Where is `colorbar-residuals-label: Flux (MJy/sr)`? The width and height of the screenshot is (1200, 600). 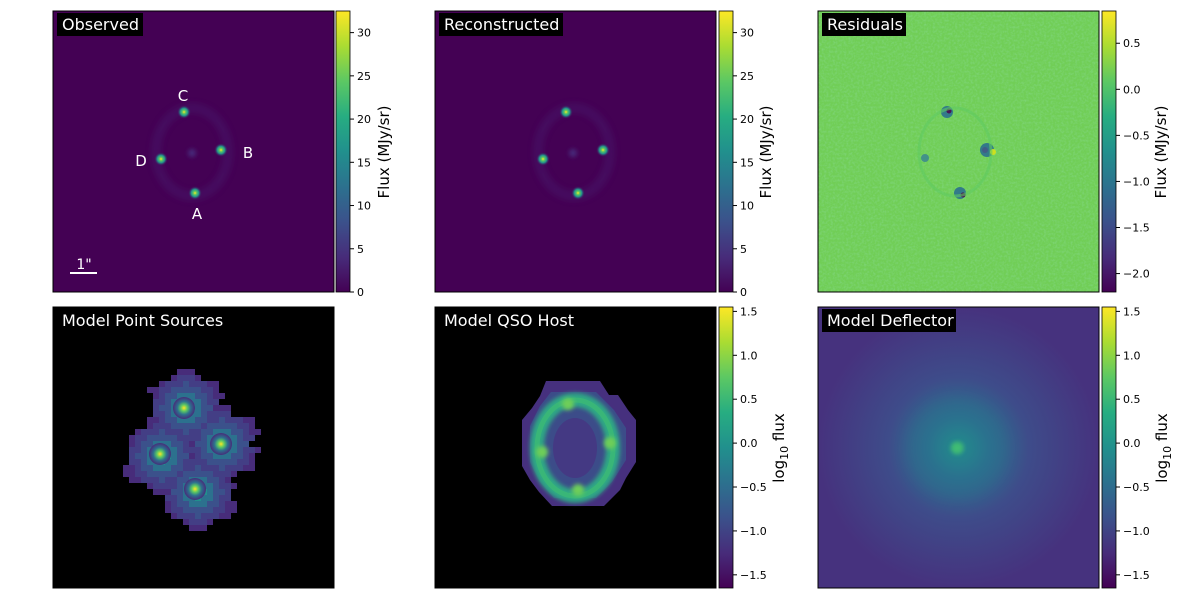
colorbar-residuals-label: Flux (MJy/sr) is located at coordinates (1161, 152).